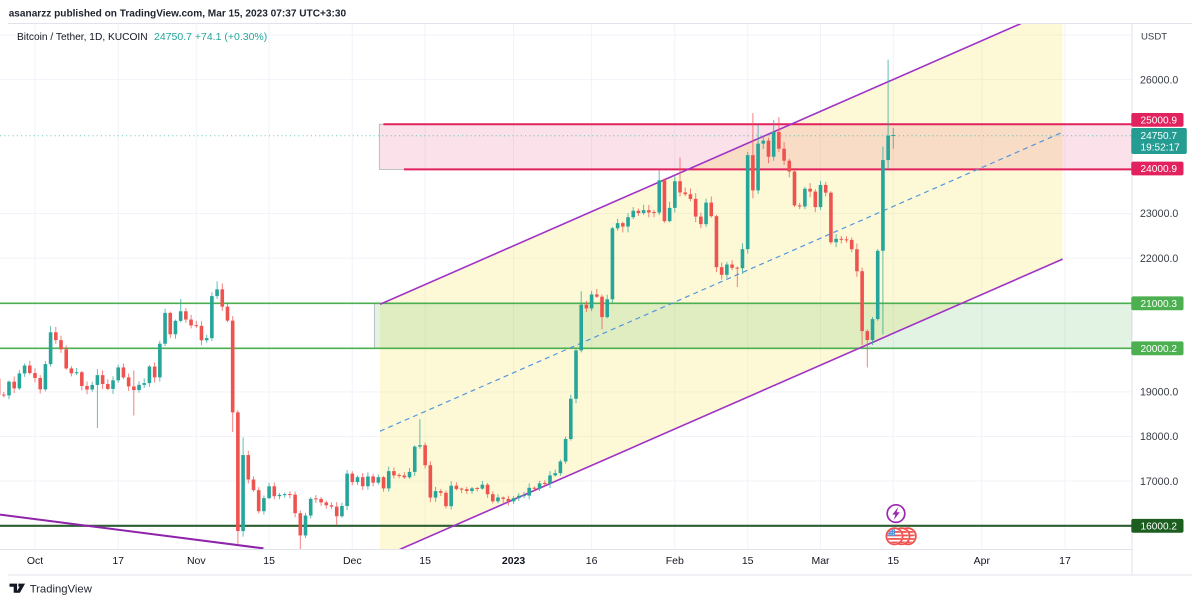 The image size is (1200, 604). I want to click on svg-text: Dec, so click(352, 561).